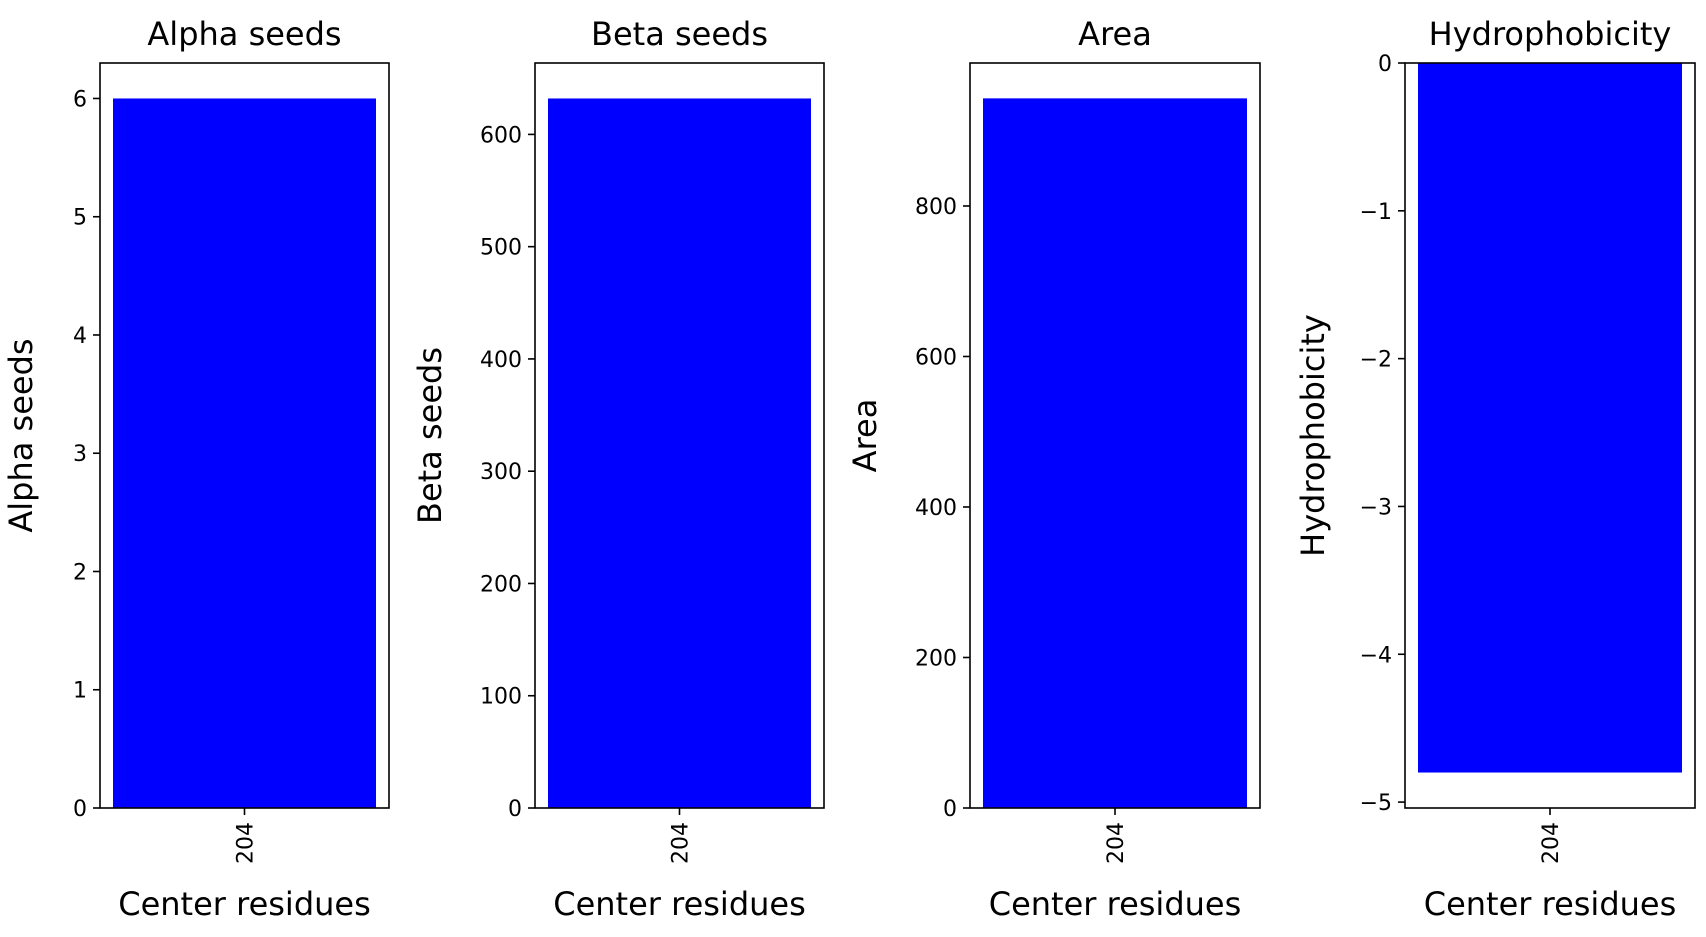  I want to click on y-tick-label: 2, so click(80, 572).